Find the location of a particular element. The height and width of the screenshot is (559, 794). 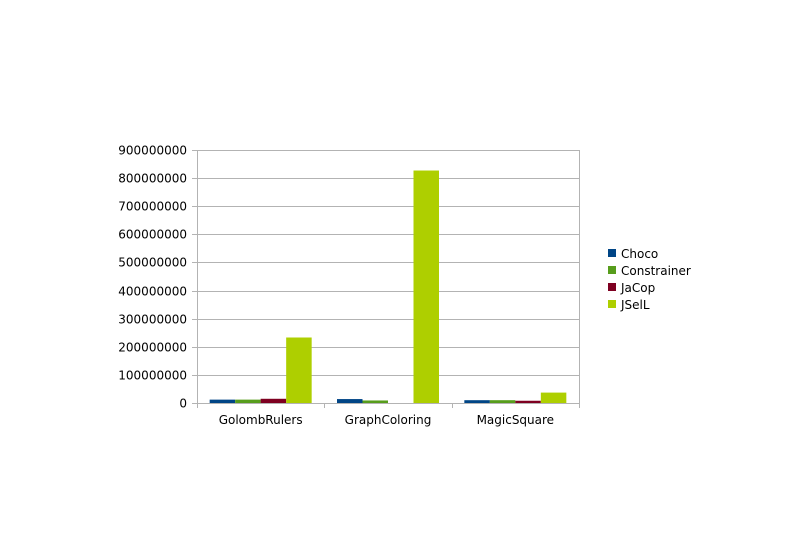

legend-label-constrainer: Constrainer is located at coordinates (656, 271).